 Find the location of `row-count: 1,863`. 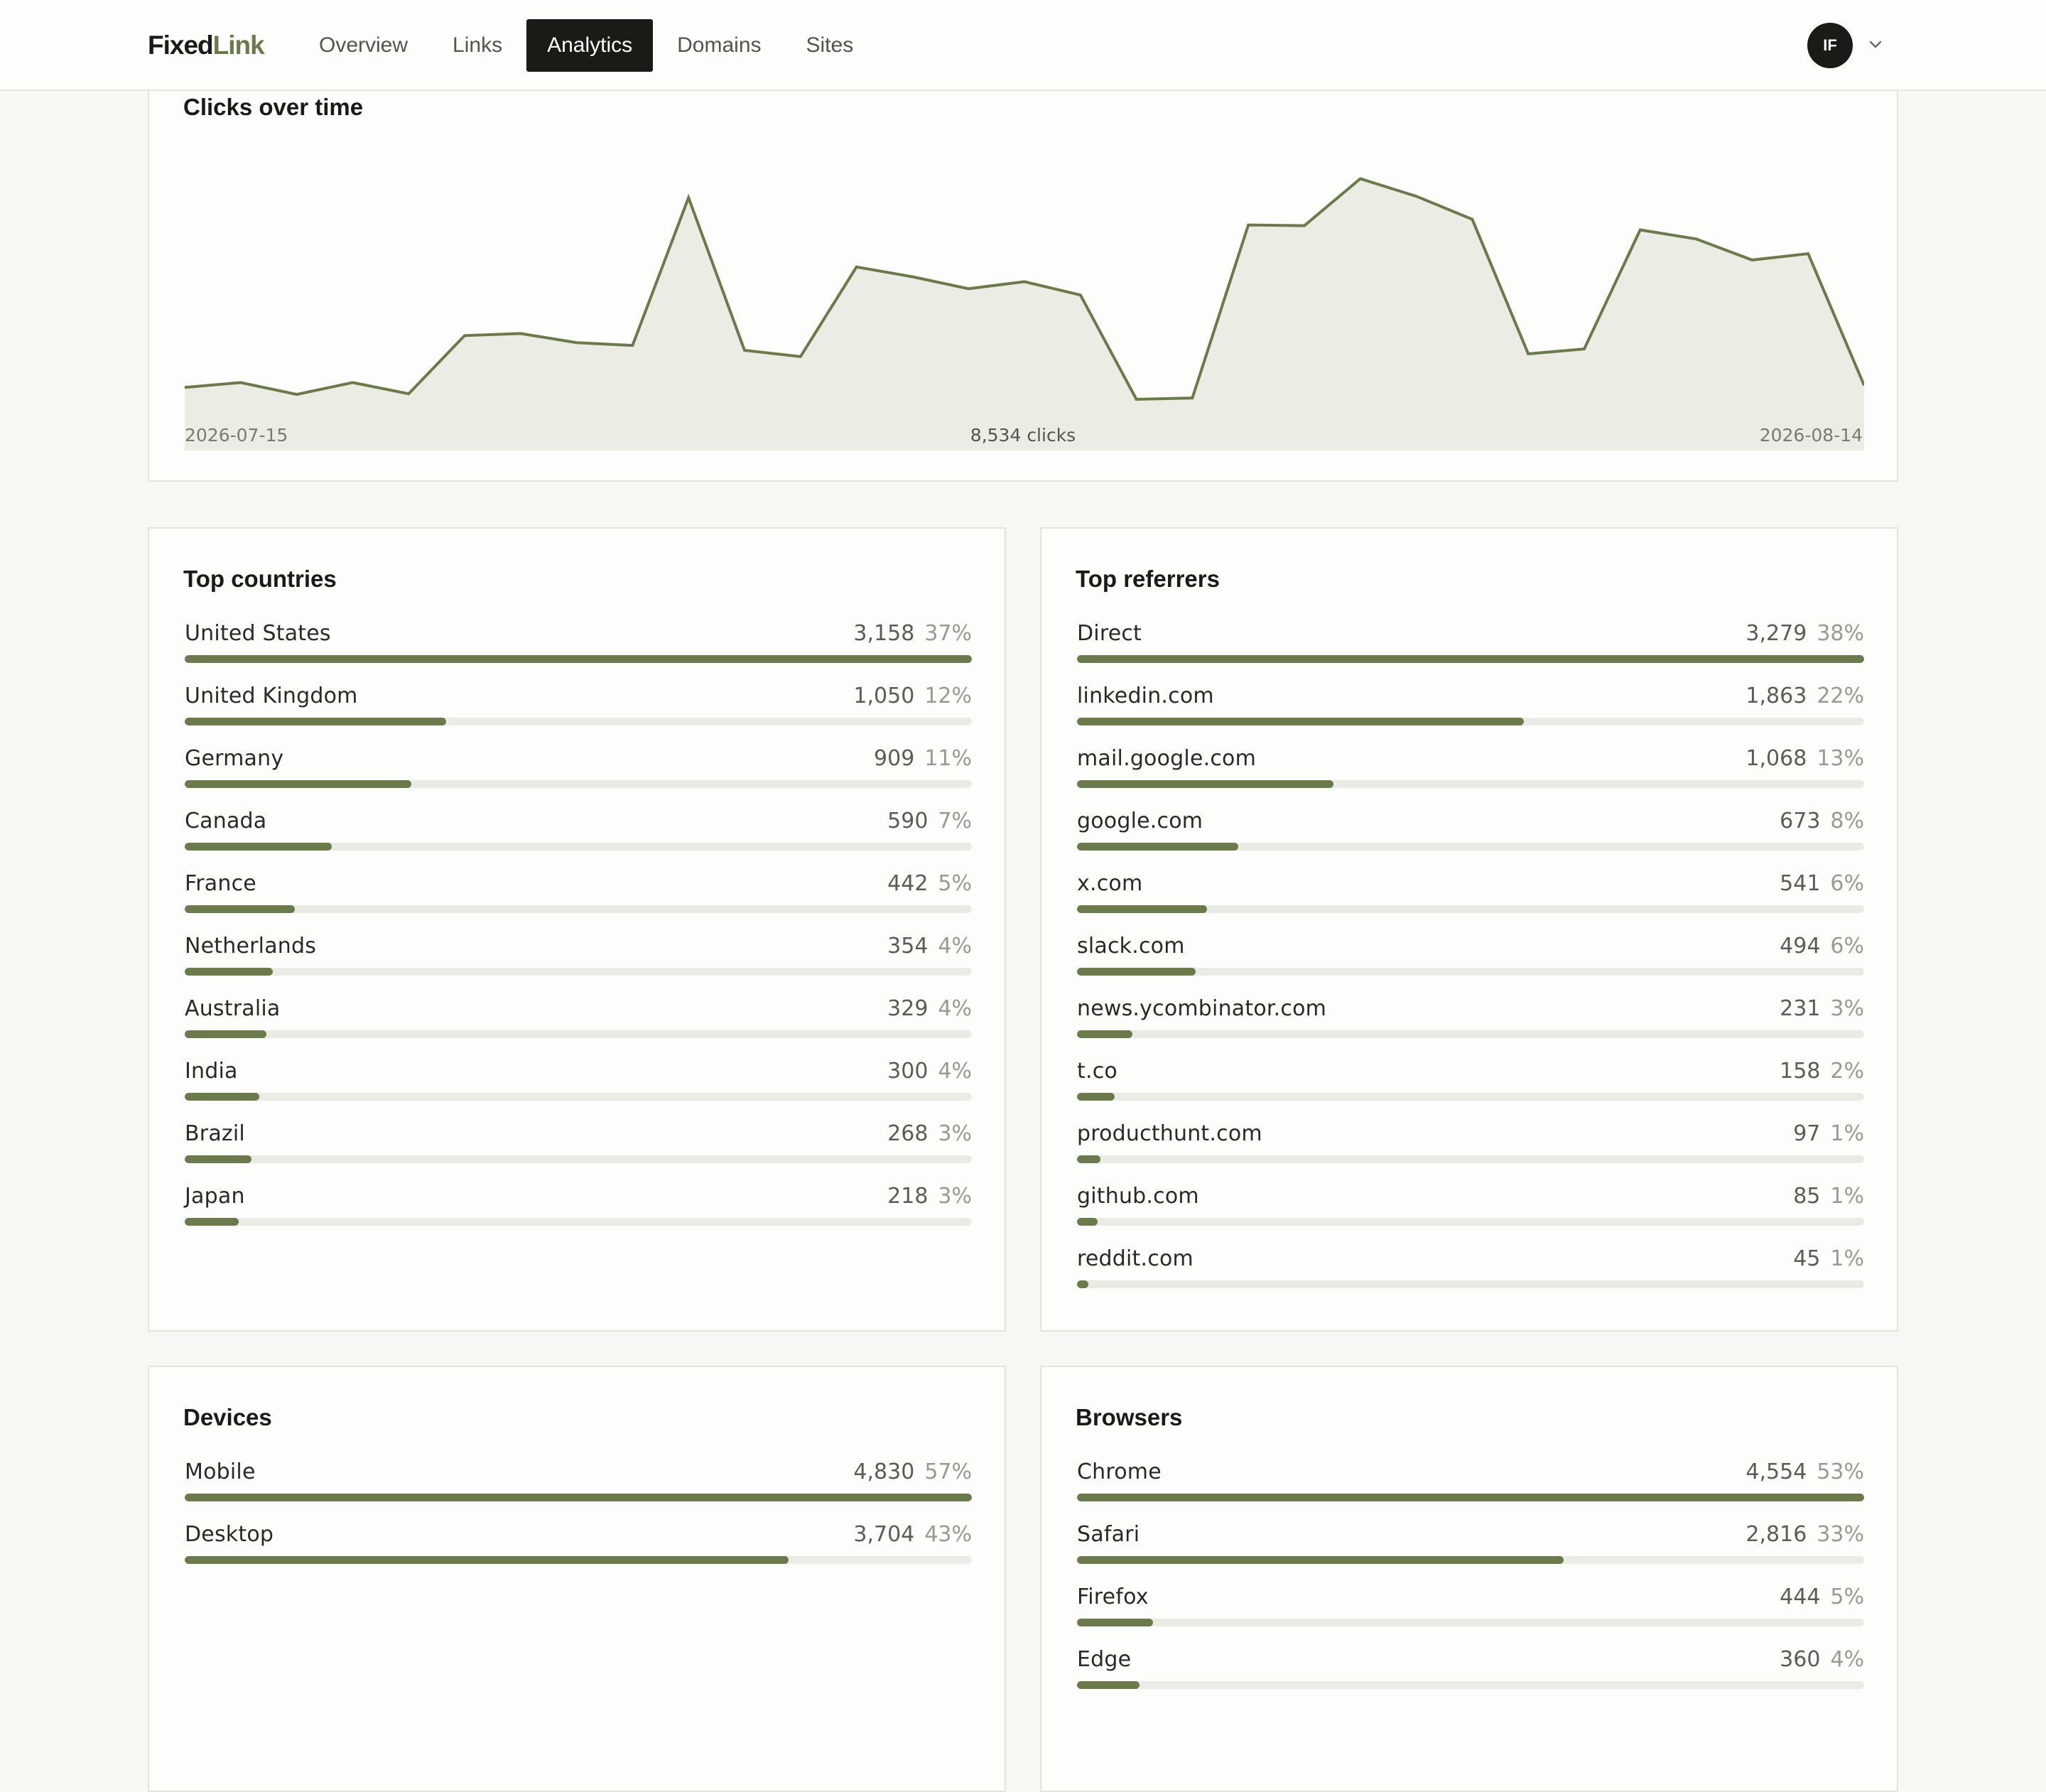

row-count: 1,863 is located at coordinates (1776, 696).